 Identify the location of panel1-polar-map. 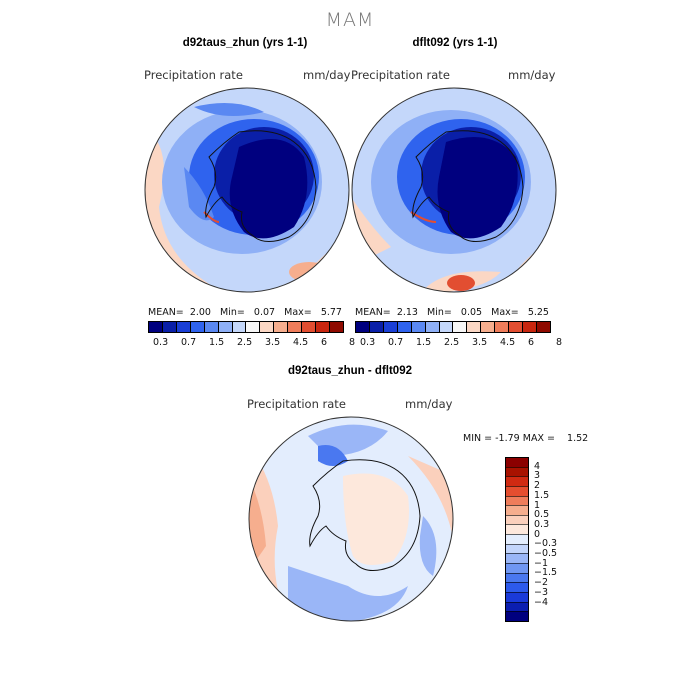
(247, 190).